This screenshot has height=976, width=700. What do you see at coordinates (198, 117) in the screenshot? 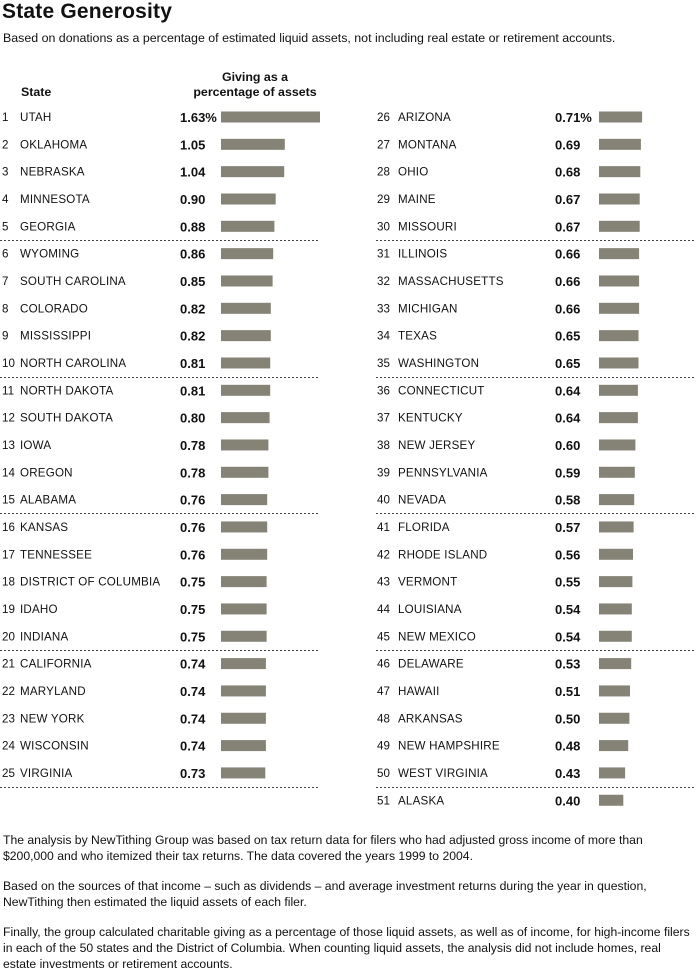
I see `value-label: 1.63%` at bounding box center [198, 117].